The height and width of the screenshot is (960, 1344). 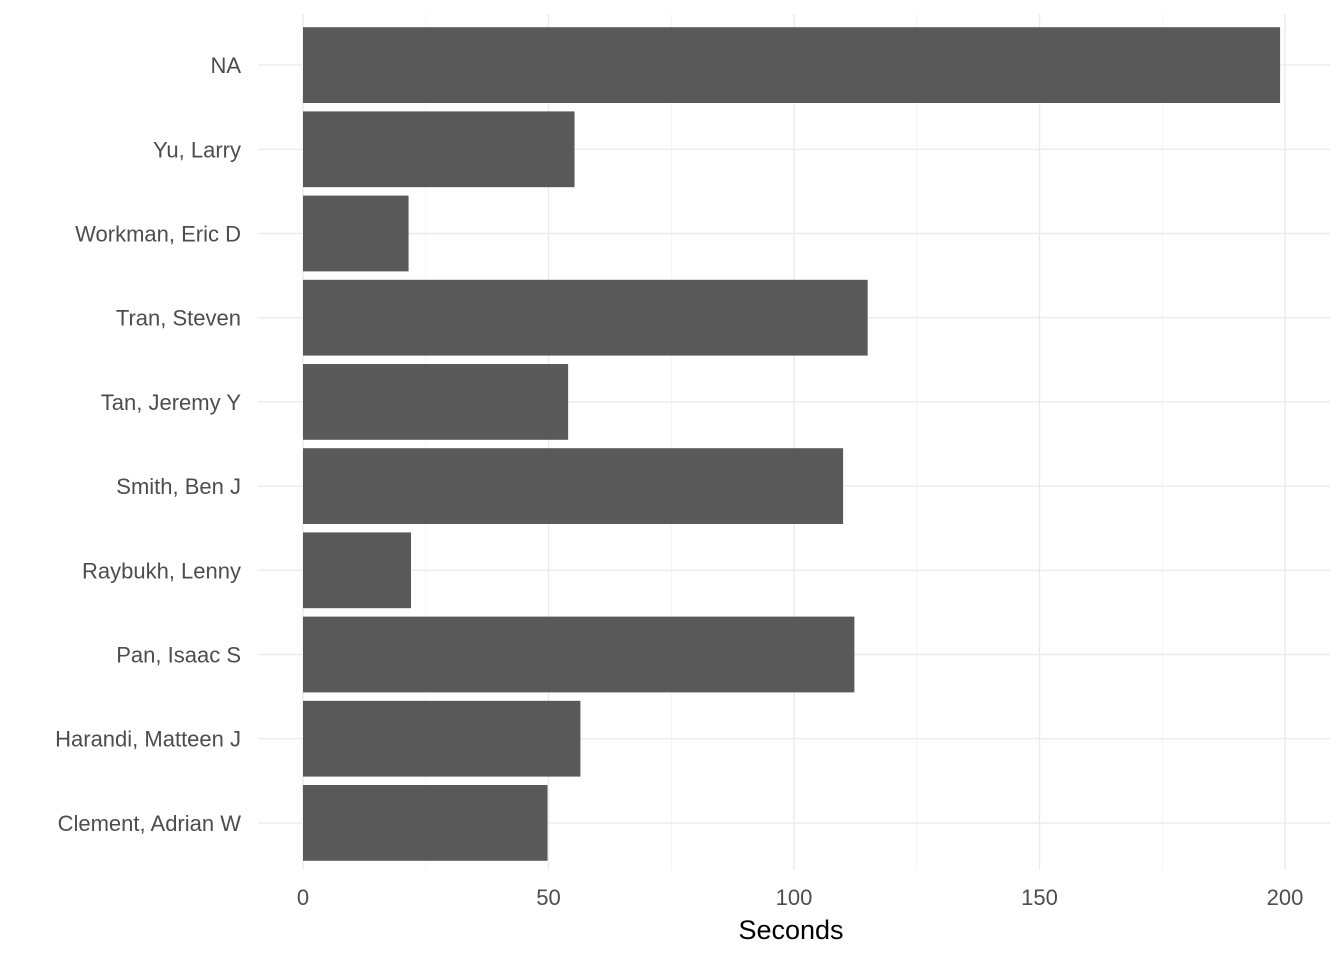 I want to click on y-tick-label: NA, so click(x=225, y=65).